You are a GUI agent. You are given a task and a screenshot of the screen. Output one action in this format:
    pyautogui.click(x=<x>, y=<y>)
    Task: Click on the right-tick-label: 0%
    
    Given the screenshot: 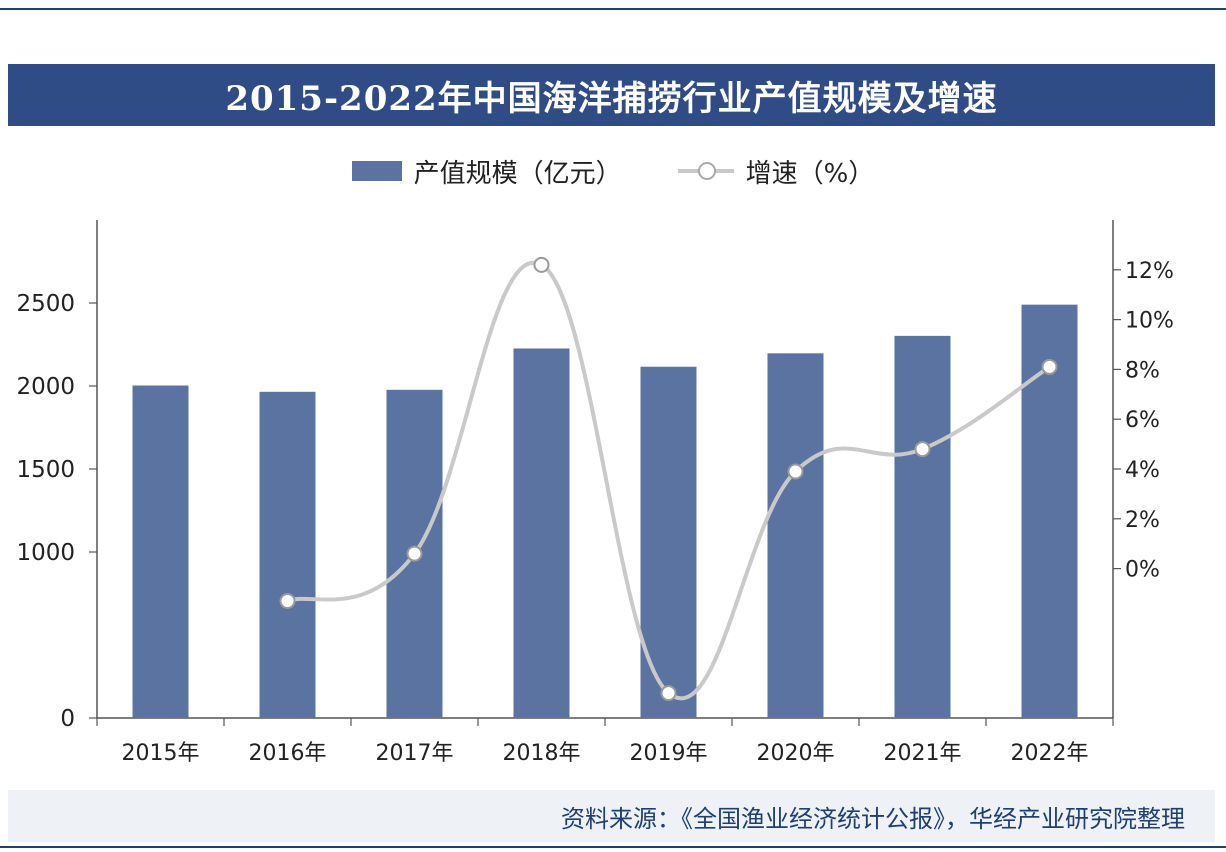 What is the action you would take?
    pyautogui.click(x=1142, y=570)
    